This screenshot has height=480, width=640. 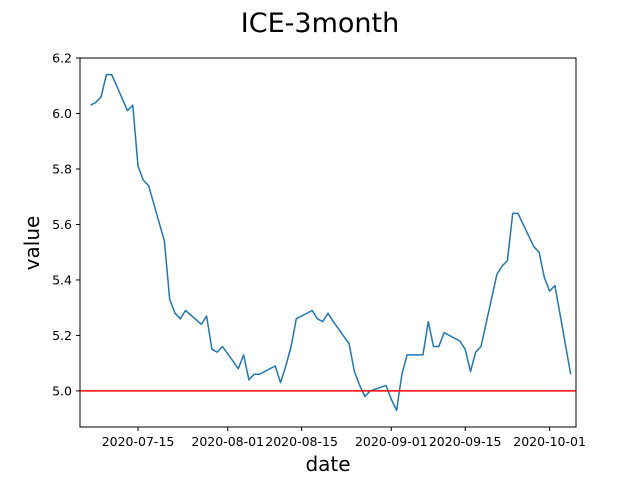 What do you see at coordinates (301, 441) in the screenshot?
I see `x-tick-label: 2020-08-15` at bounding box center [301, 441].